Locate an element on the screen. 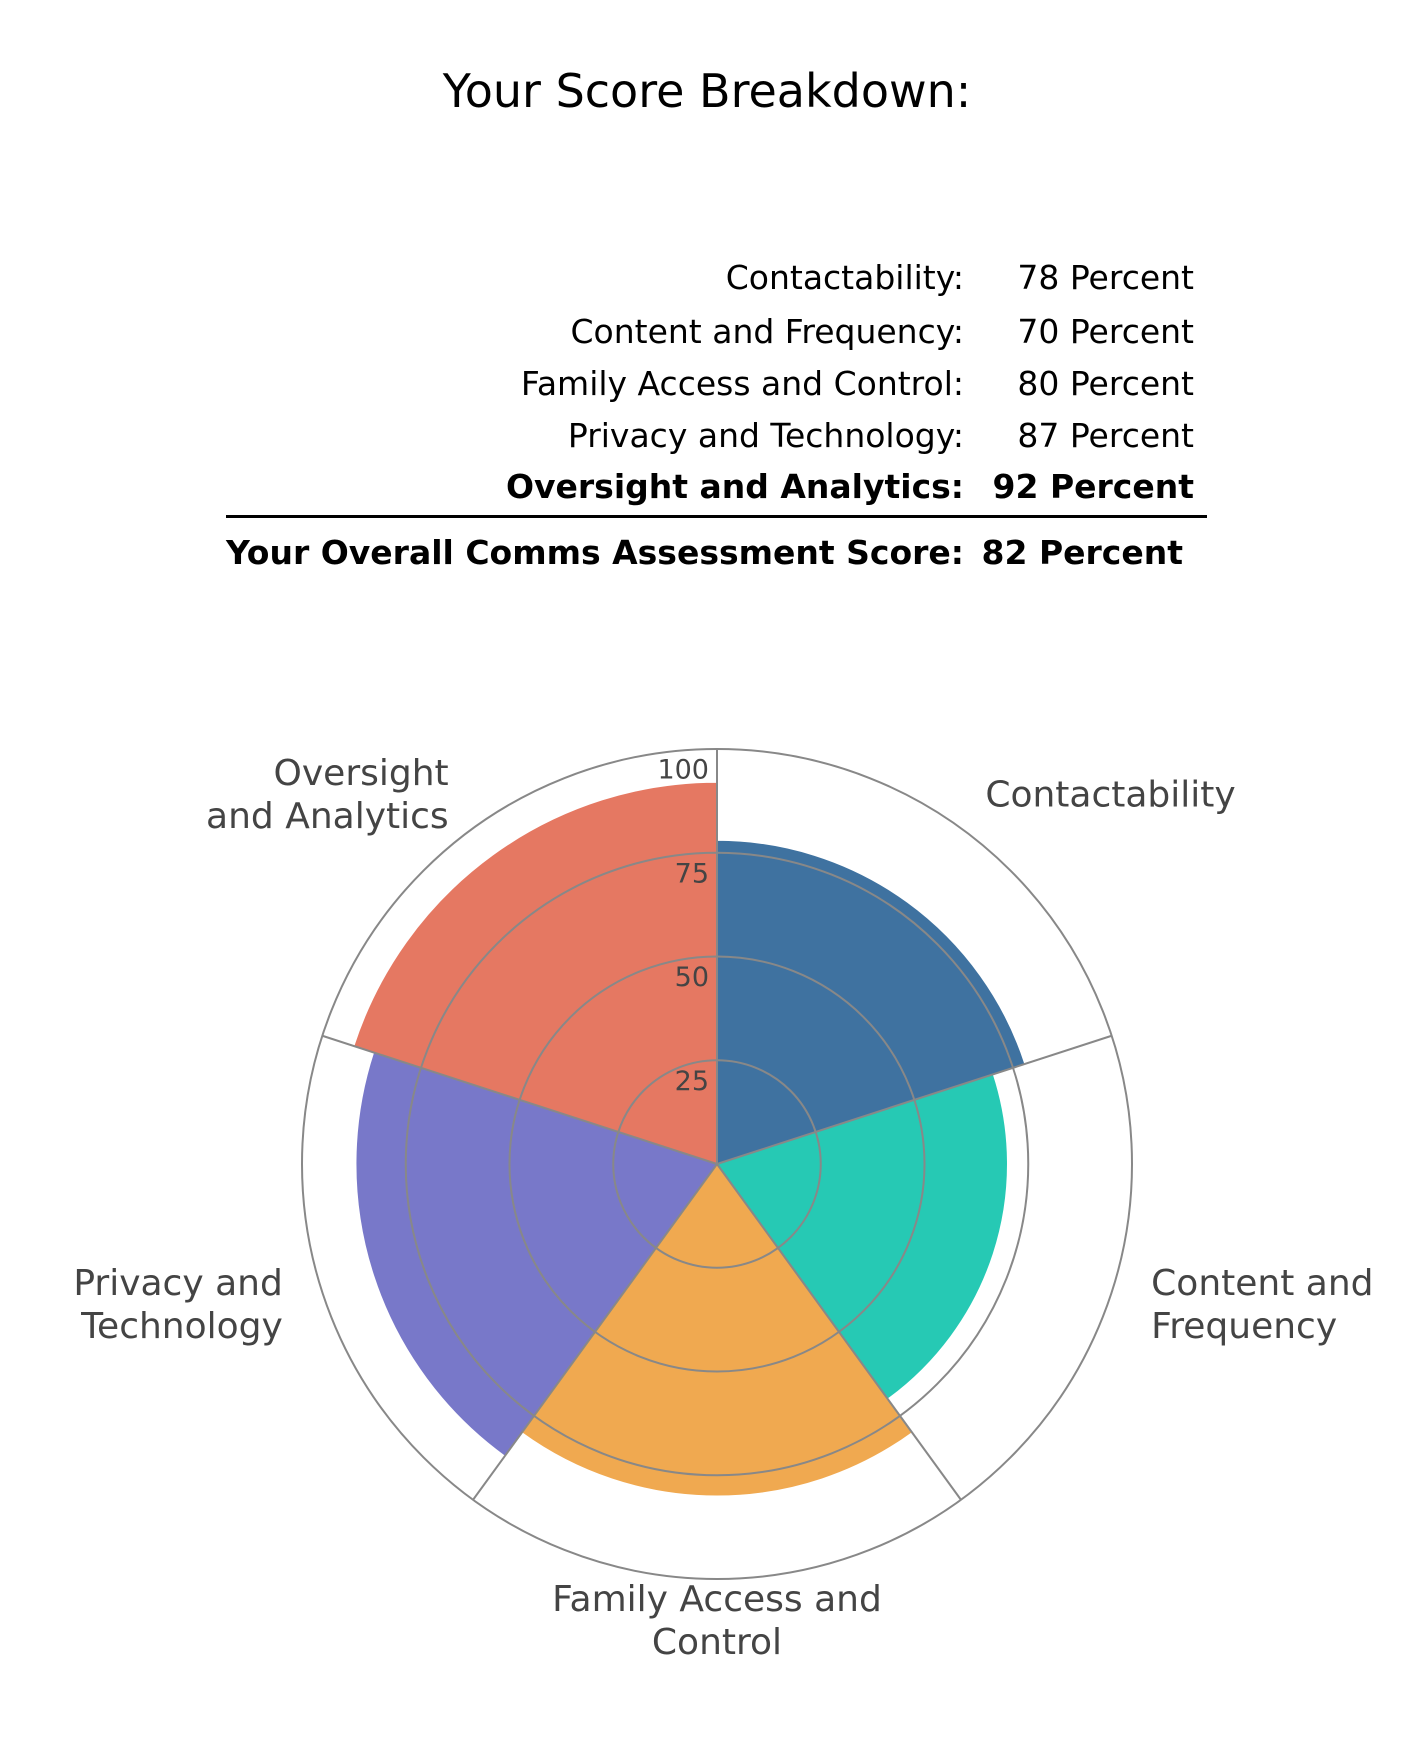 The image size is (1414, 1764). score-label: Privacy and Technology: is located at coordinates (765, 435).